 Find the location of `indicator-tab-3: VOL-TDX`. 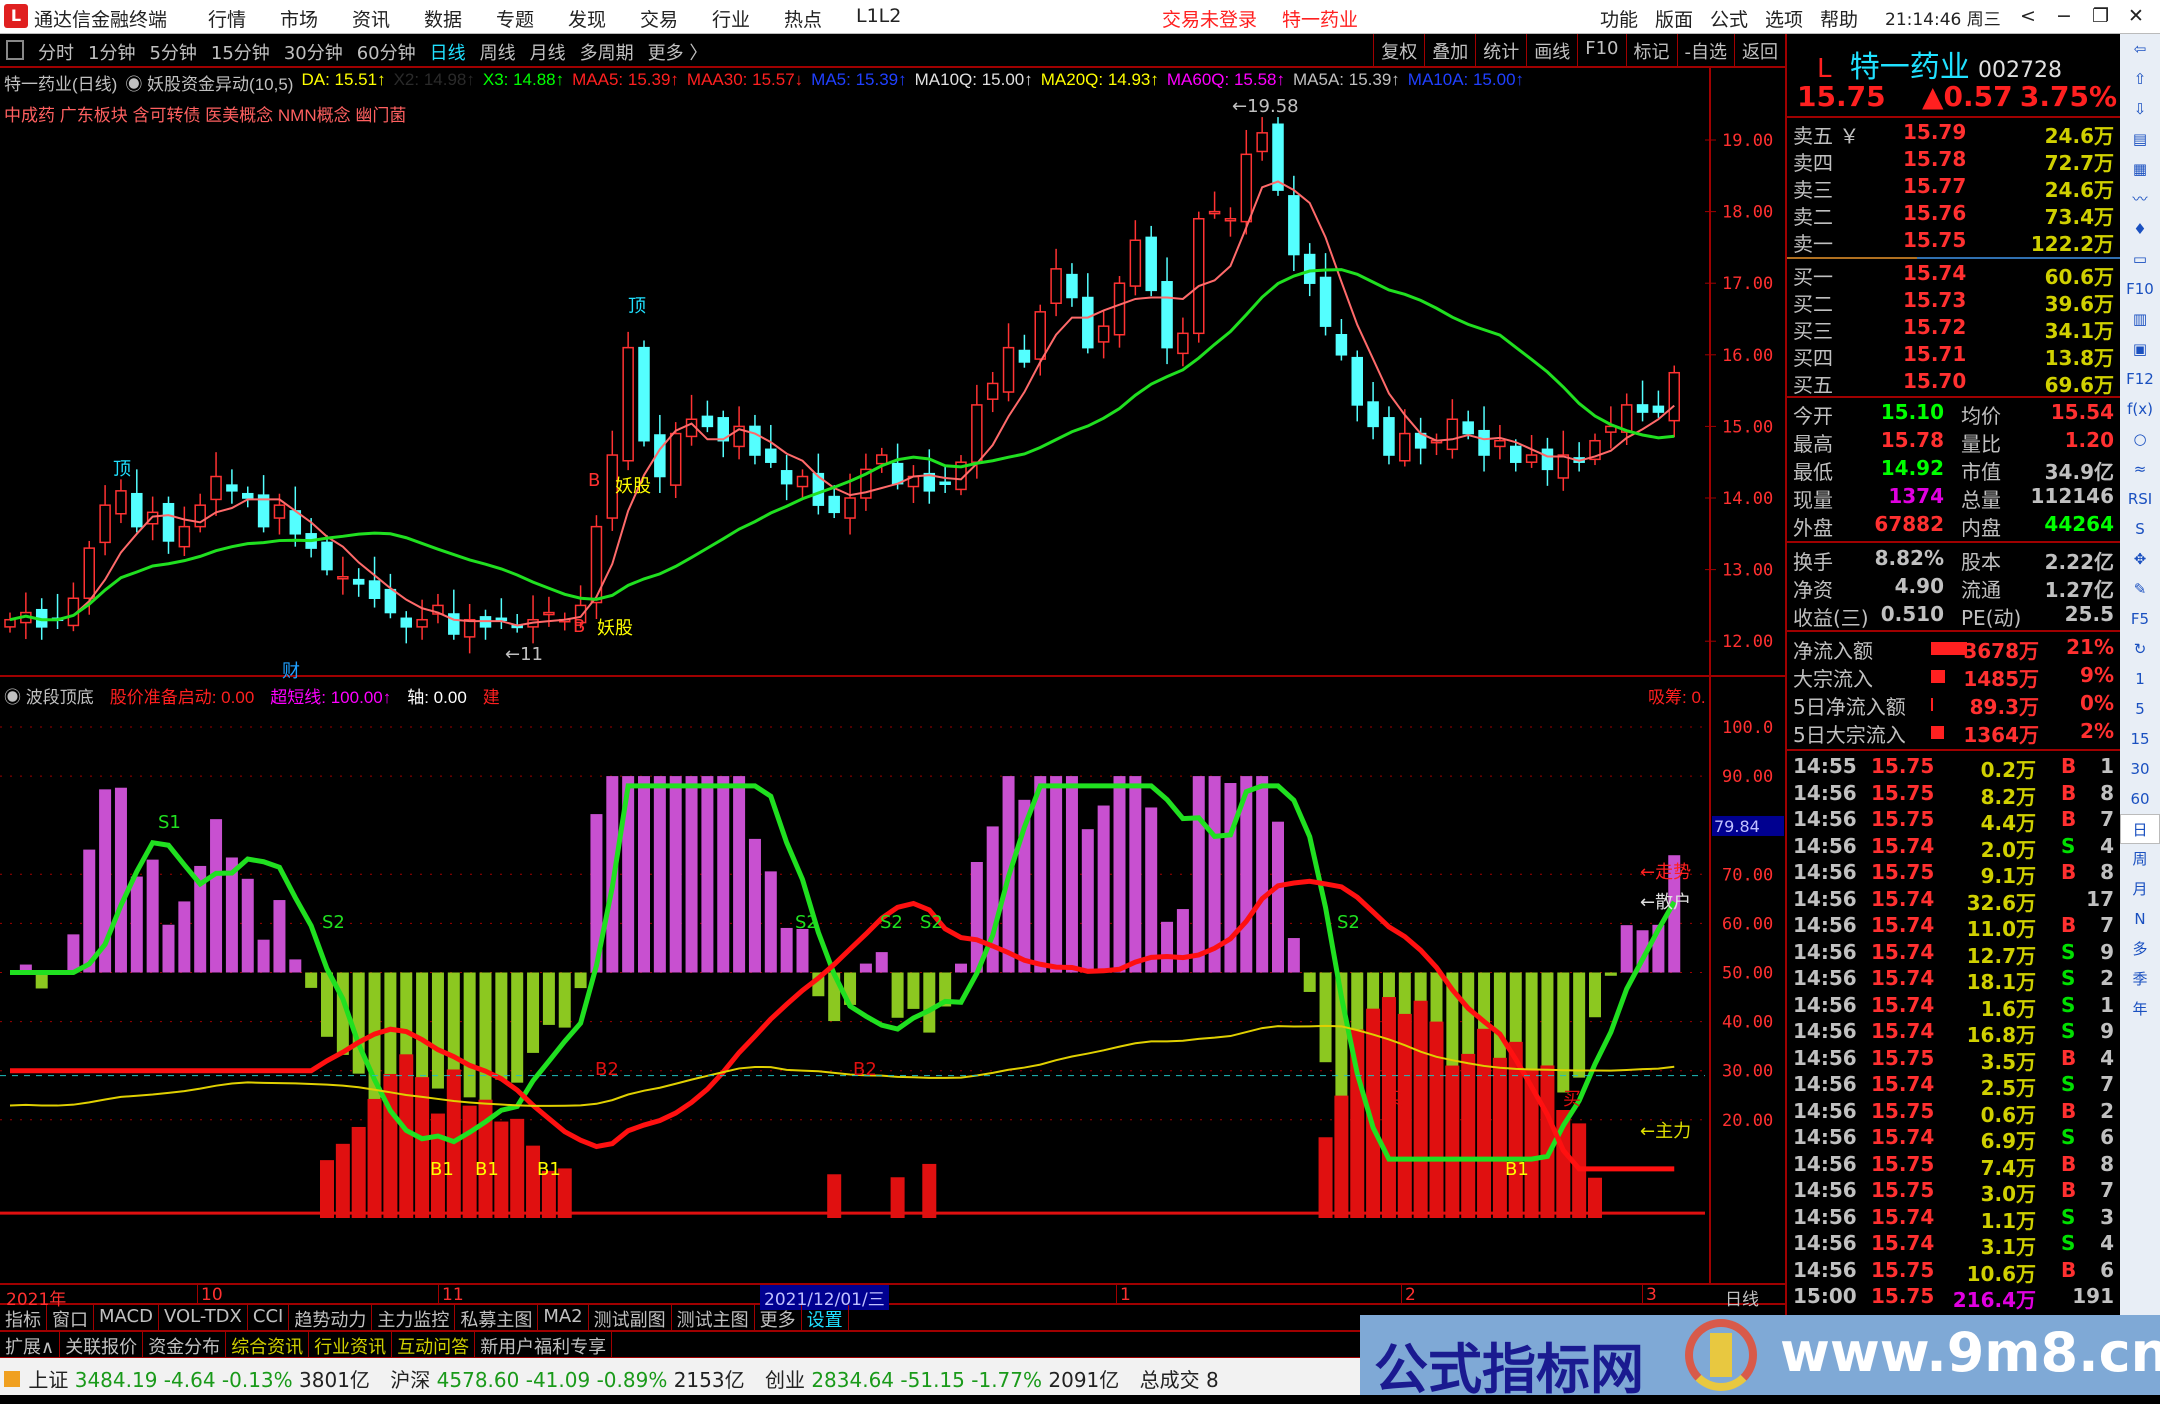

indicator-tab-3: VOL-TDX is located at coordinates (203, 1317).